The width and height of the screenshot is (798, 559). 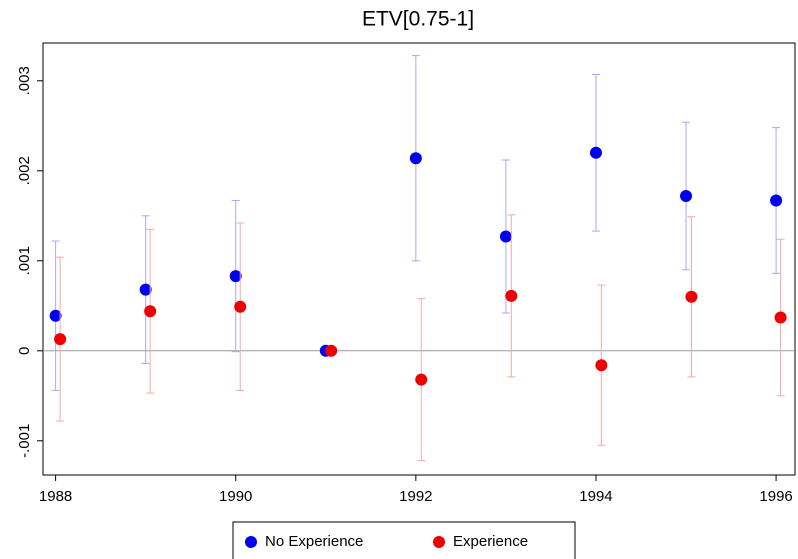 What do you see at coordinates (24, 80) in the screenshot?
I see `y-tick-label: .003` at bounding box center [24, 80].